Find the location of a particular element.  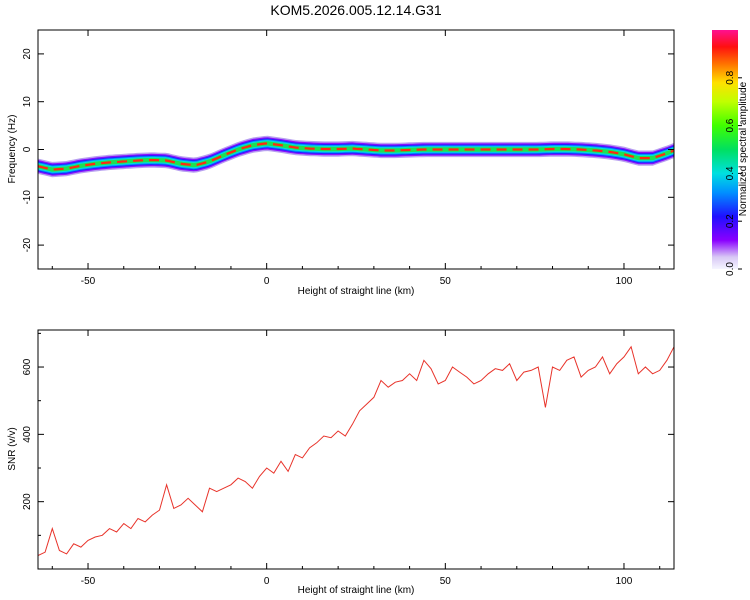

spectrogram-ytick-label: -10 is located at coordinates (27, 197).